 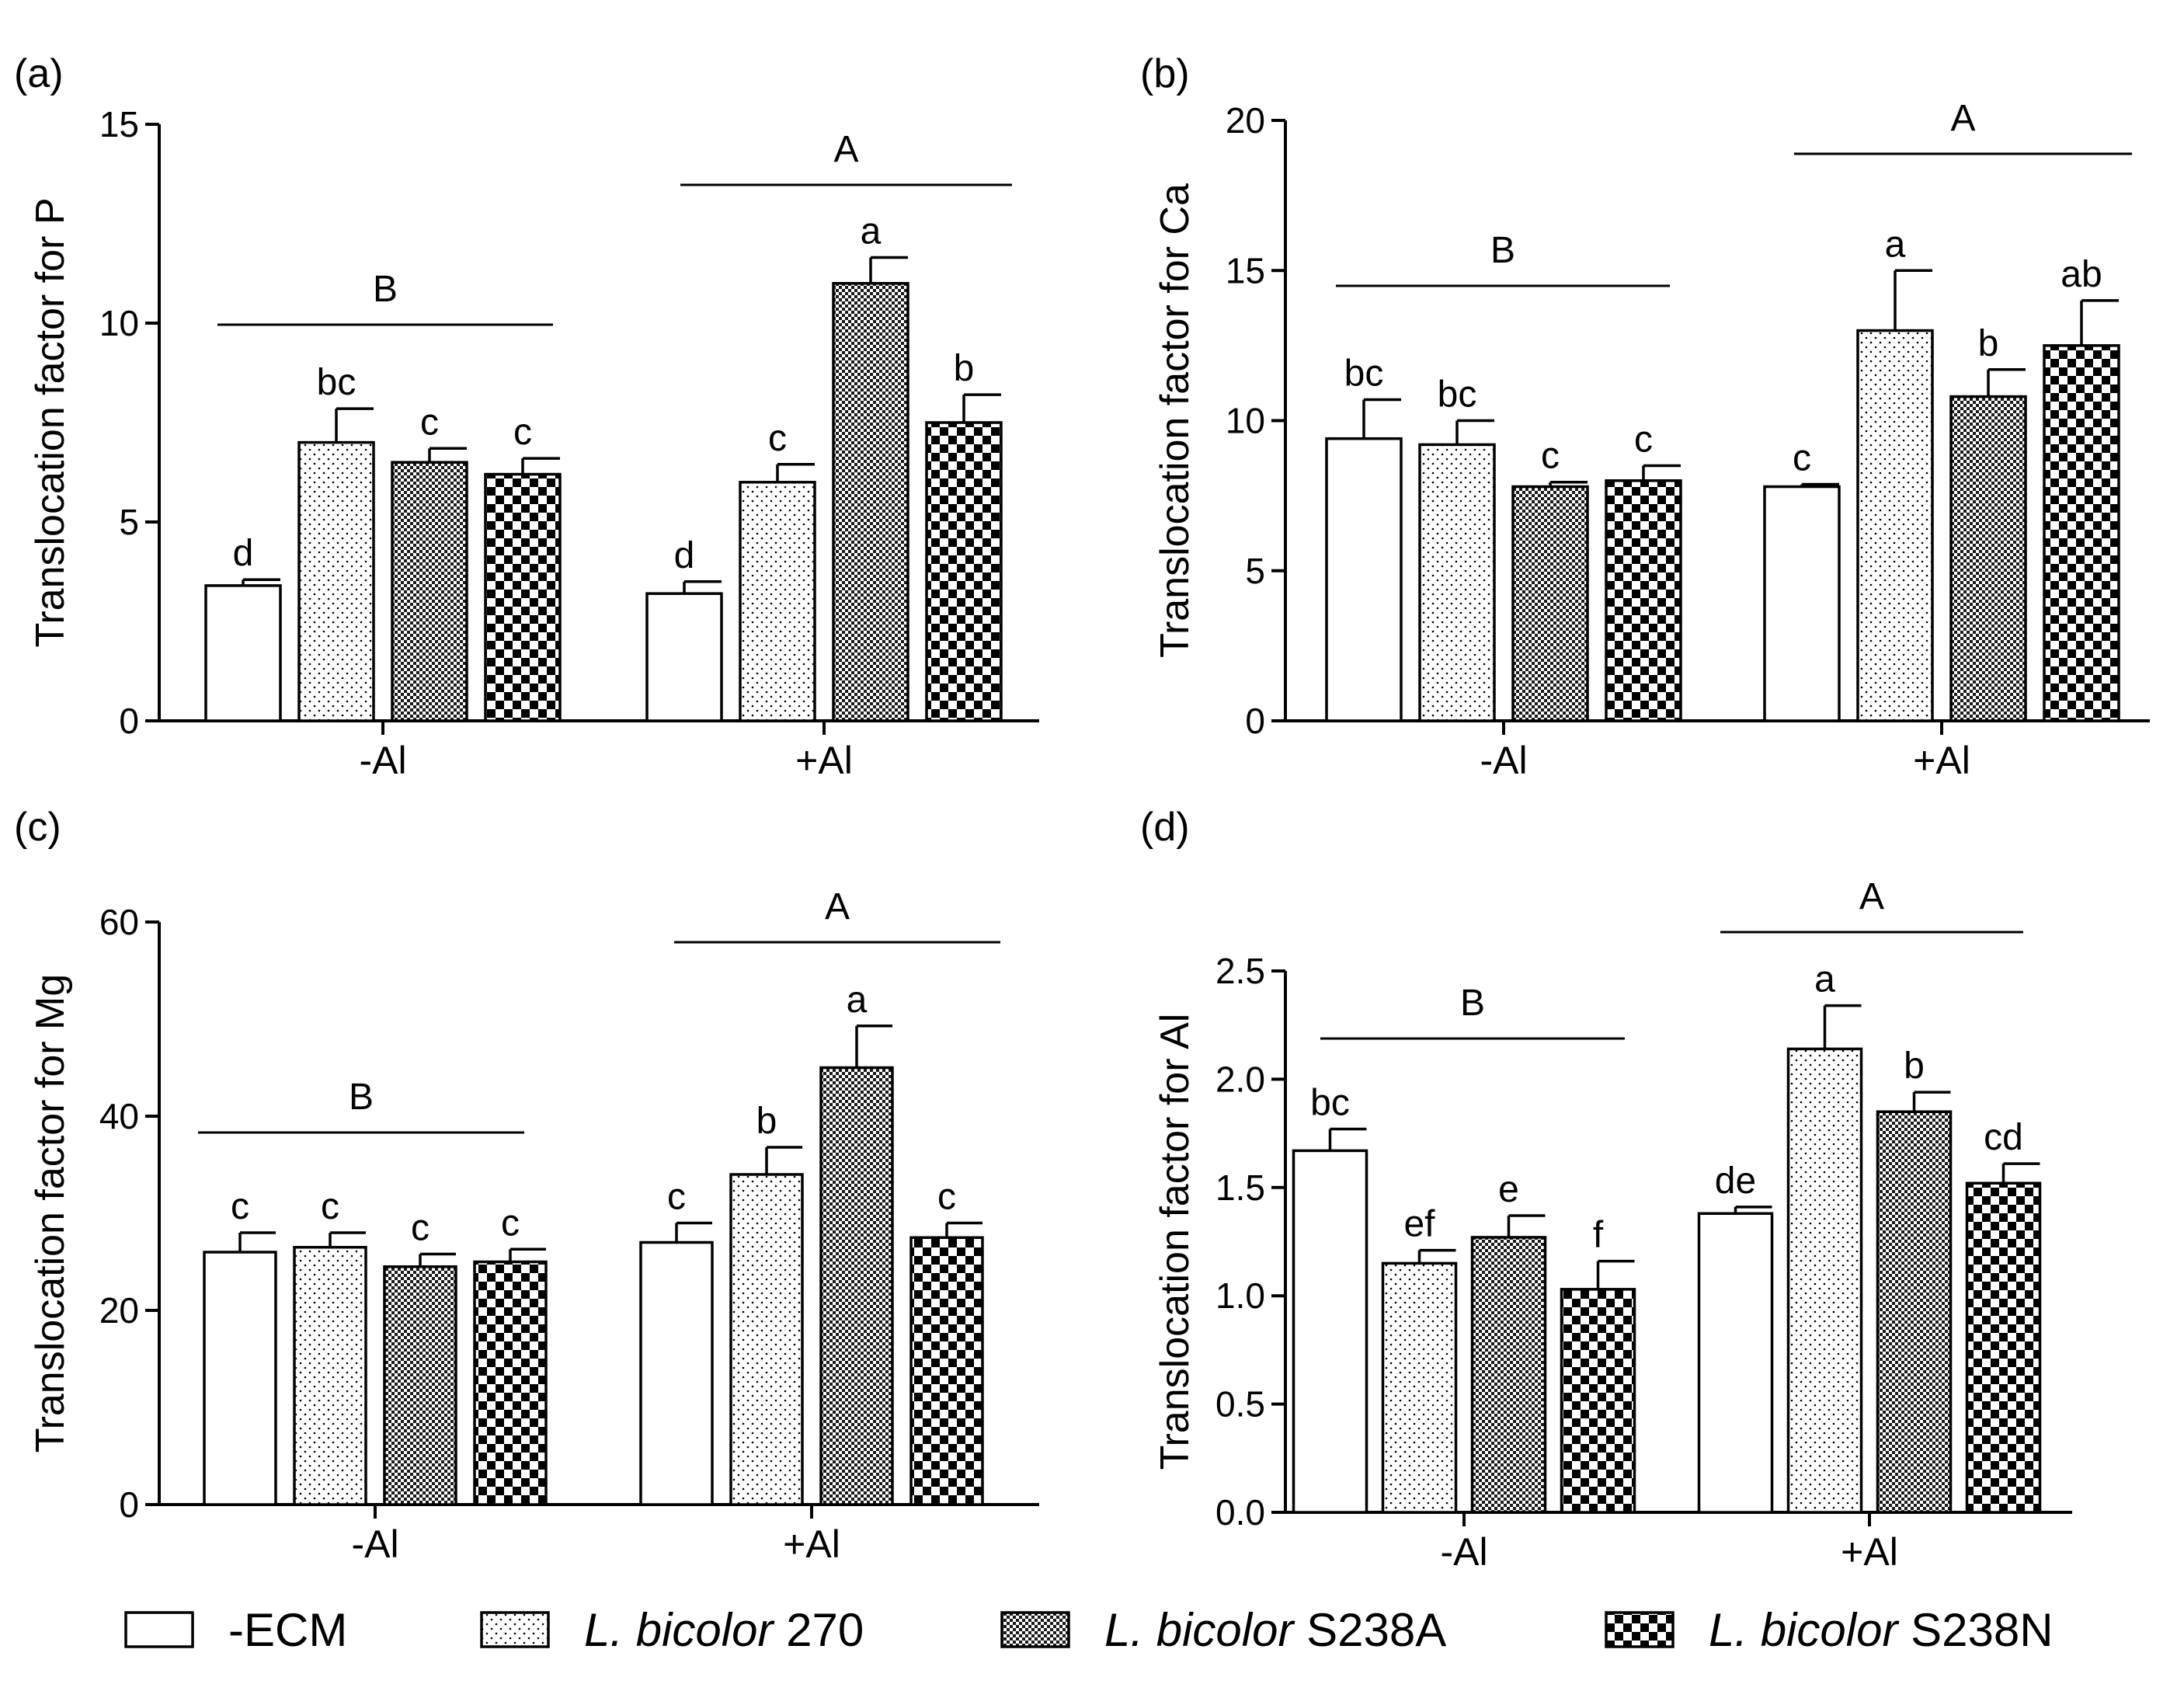 What do you see at coordinates (1165, 827) in the screenshot?
I see `panel-label: (d)` at bounding box center [1165, 827].